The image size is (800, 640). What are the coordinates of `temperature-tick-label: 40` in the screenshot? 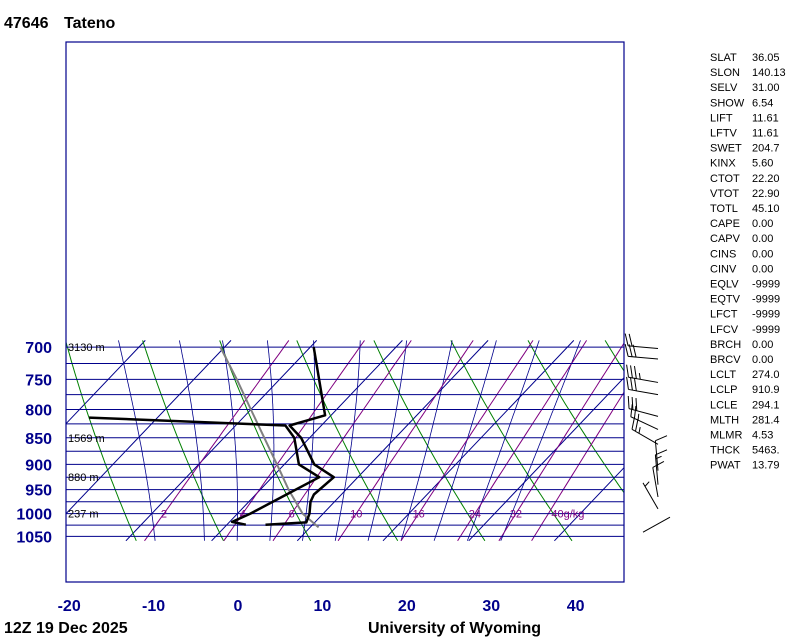 It's located at (576, 606).